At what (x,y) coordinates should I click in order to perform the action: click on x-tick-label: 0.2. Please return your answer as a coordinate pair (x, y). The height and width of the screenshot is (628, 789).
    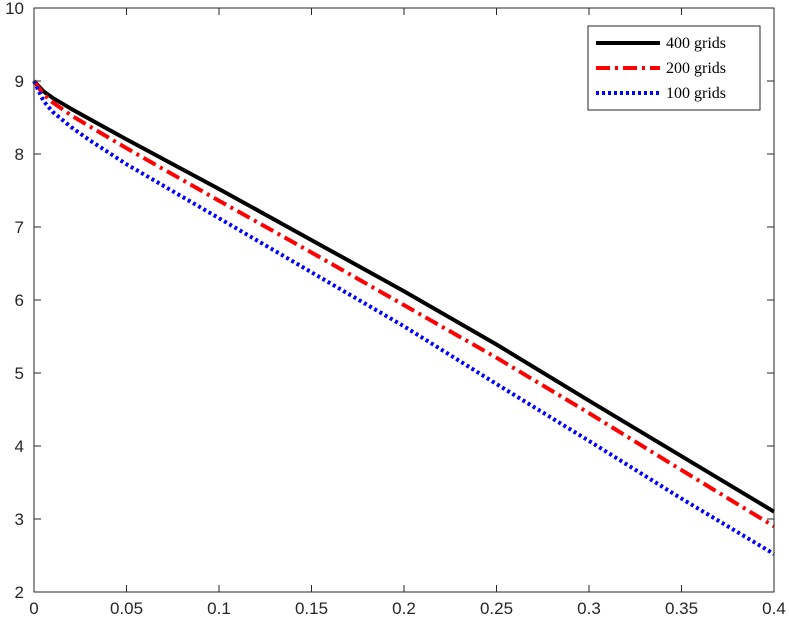
    Looking at the image, I should click on (404, 608).